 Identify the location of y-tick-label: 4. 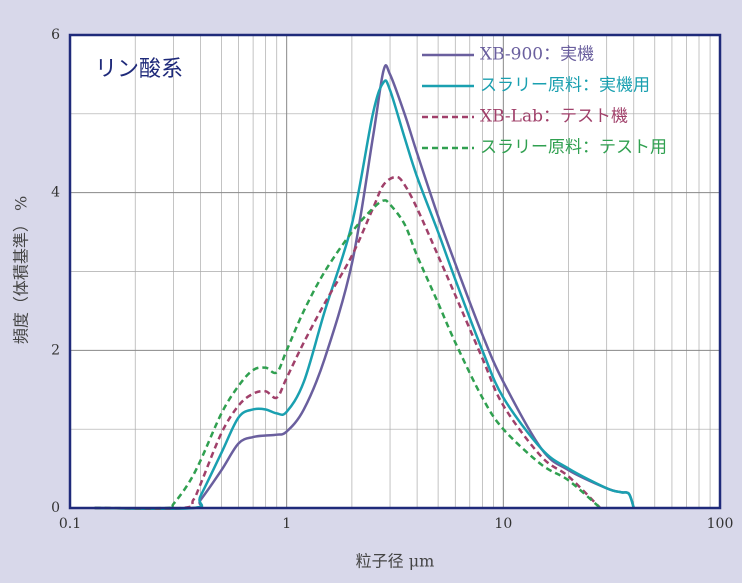
(55, 193).